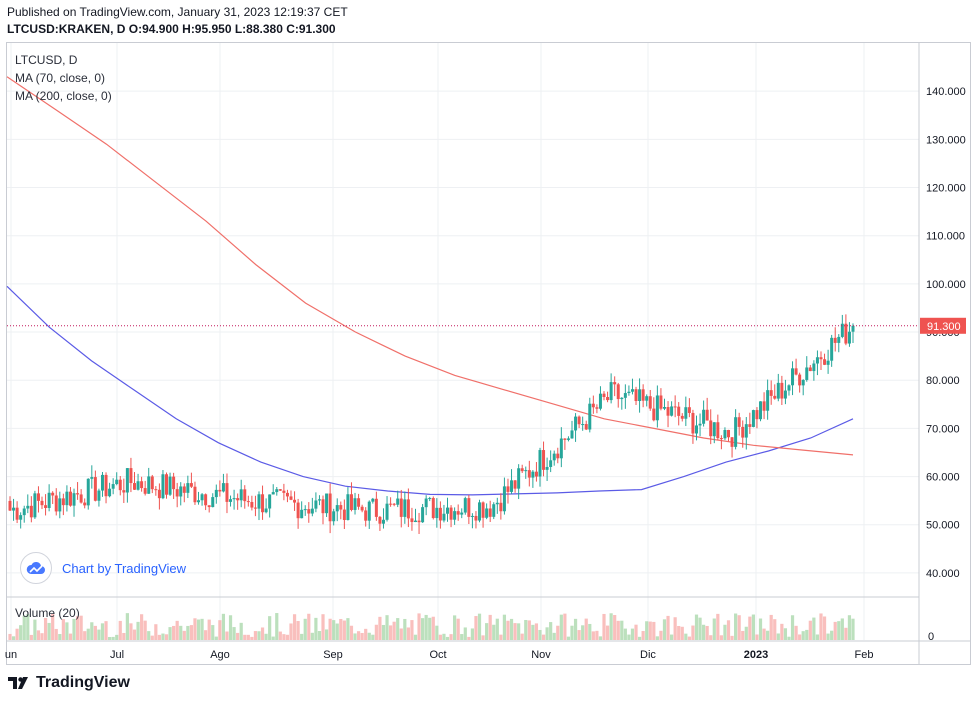 This screenshot has height=702, width=978. What do you see at coordinates (18, 683) in the screenshot?
I see `tradingview-logo-icon` at bounding box center [18, 683].